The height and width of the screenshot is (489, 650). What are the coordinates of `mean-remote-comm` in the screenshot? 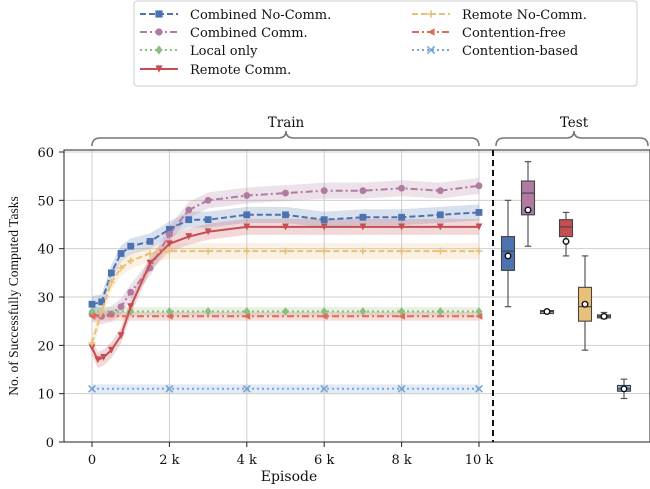 It's located at (566, 241).